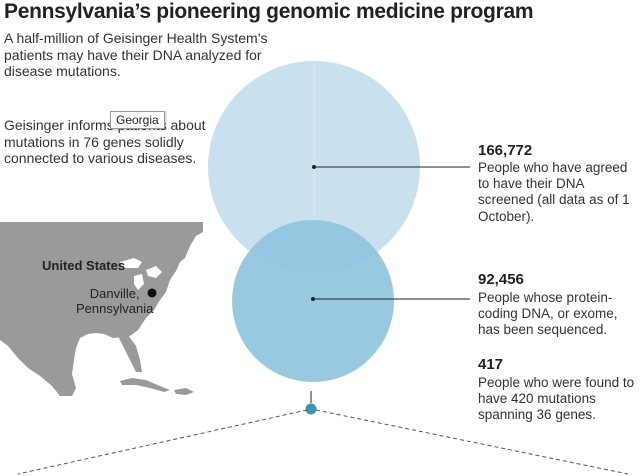  Describe the element at coordinates (104, 358) in the screenshot. I see `gulf-of-mexico` at that location.